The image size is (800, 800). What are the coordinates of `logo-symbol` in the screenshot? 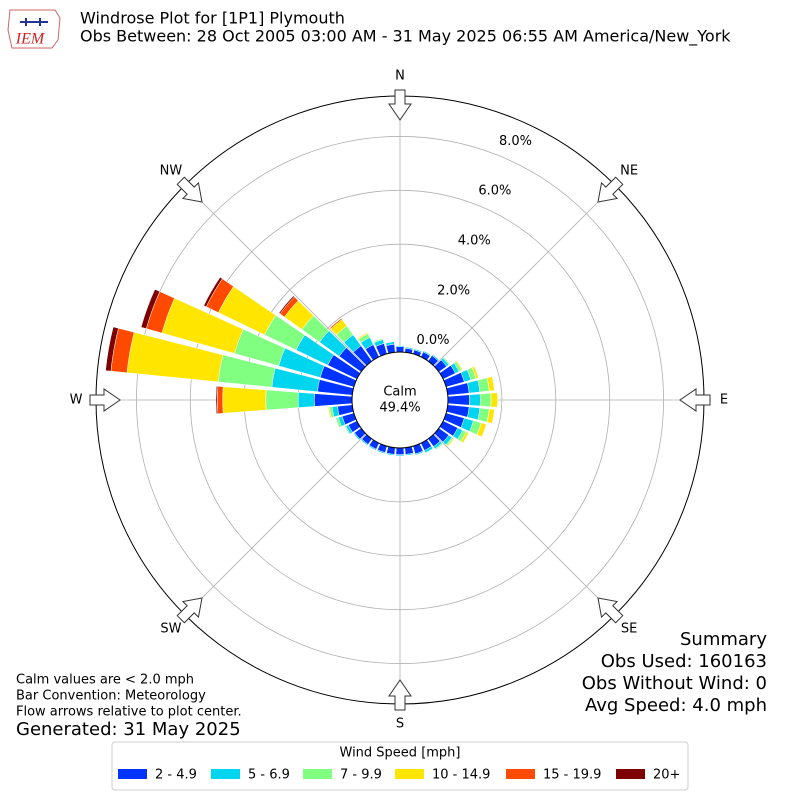 It's located at (34, 22).